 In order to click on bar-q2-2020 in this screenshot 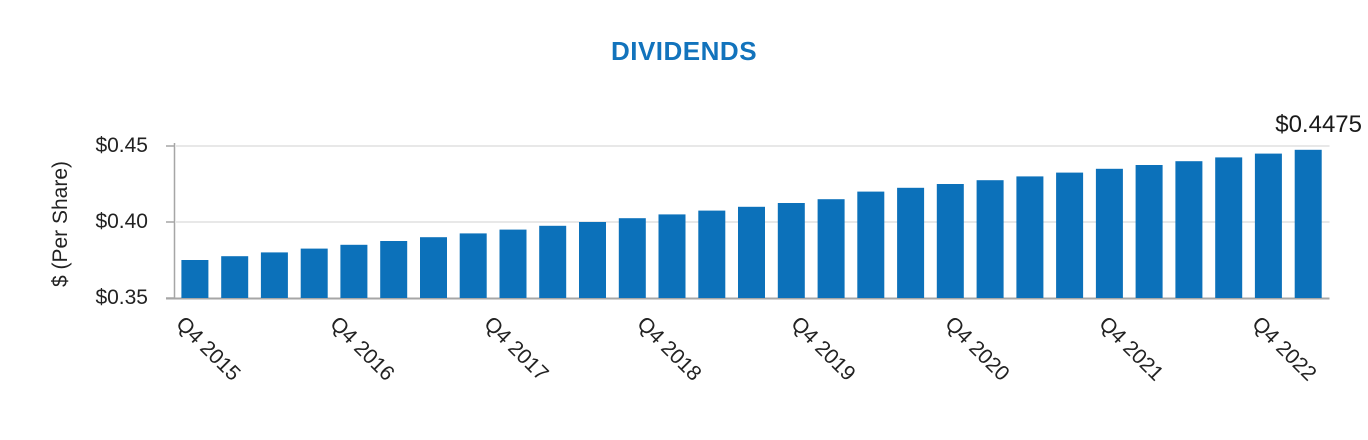, I will do `click(911, 242)`.